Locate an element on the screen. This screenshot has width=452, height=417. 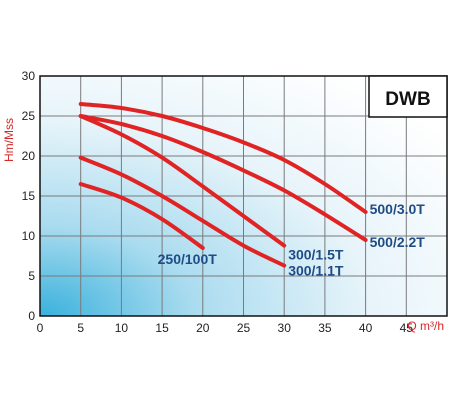
series-line-300-1-1t is located at coordinates (182, 211).